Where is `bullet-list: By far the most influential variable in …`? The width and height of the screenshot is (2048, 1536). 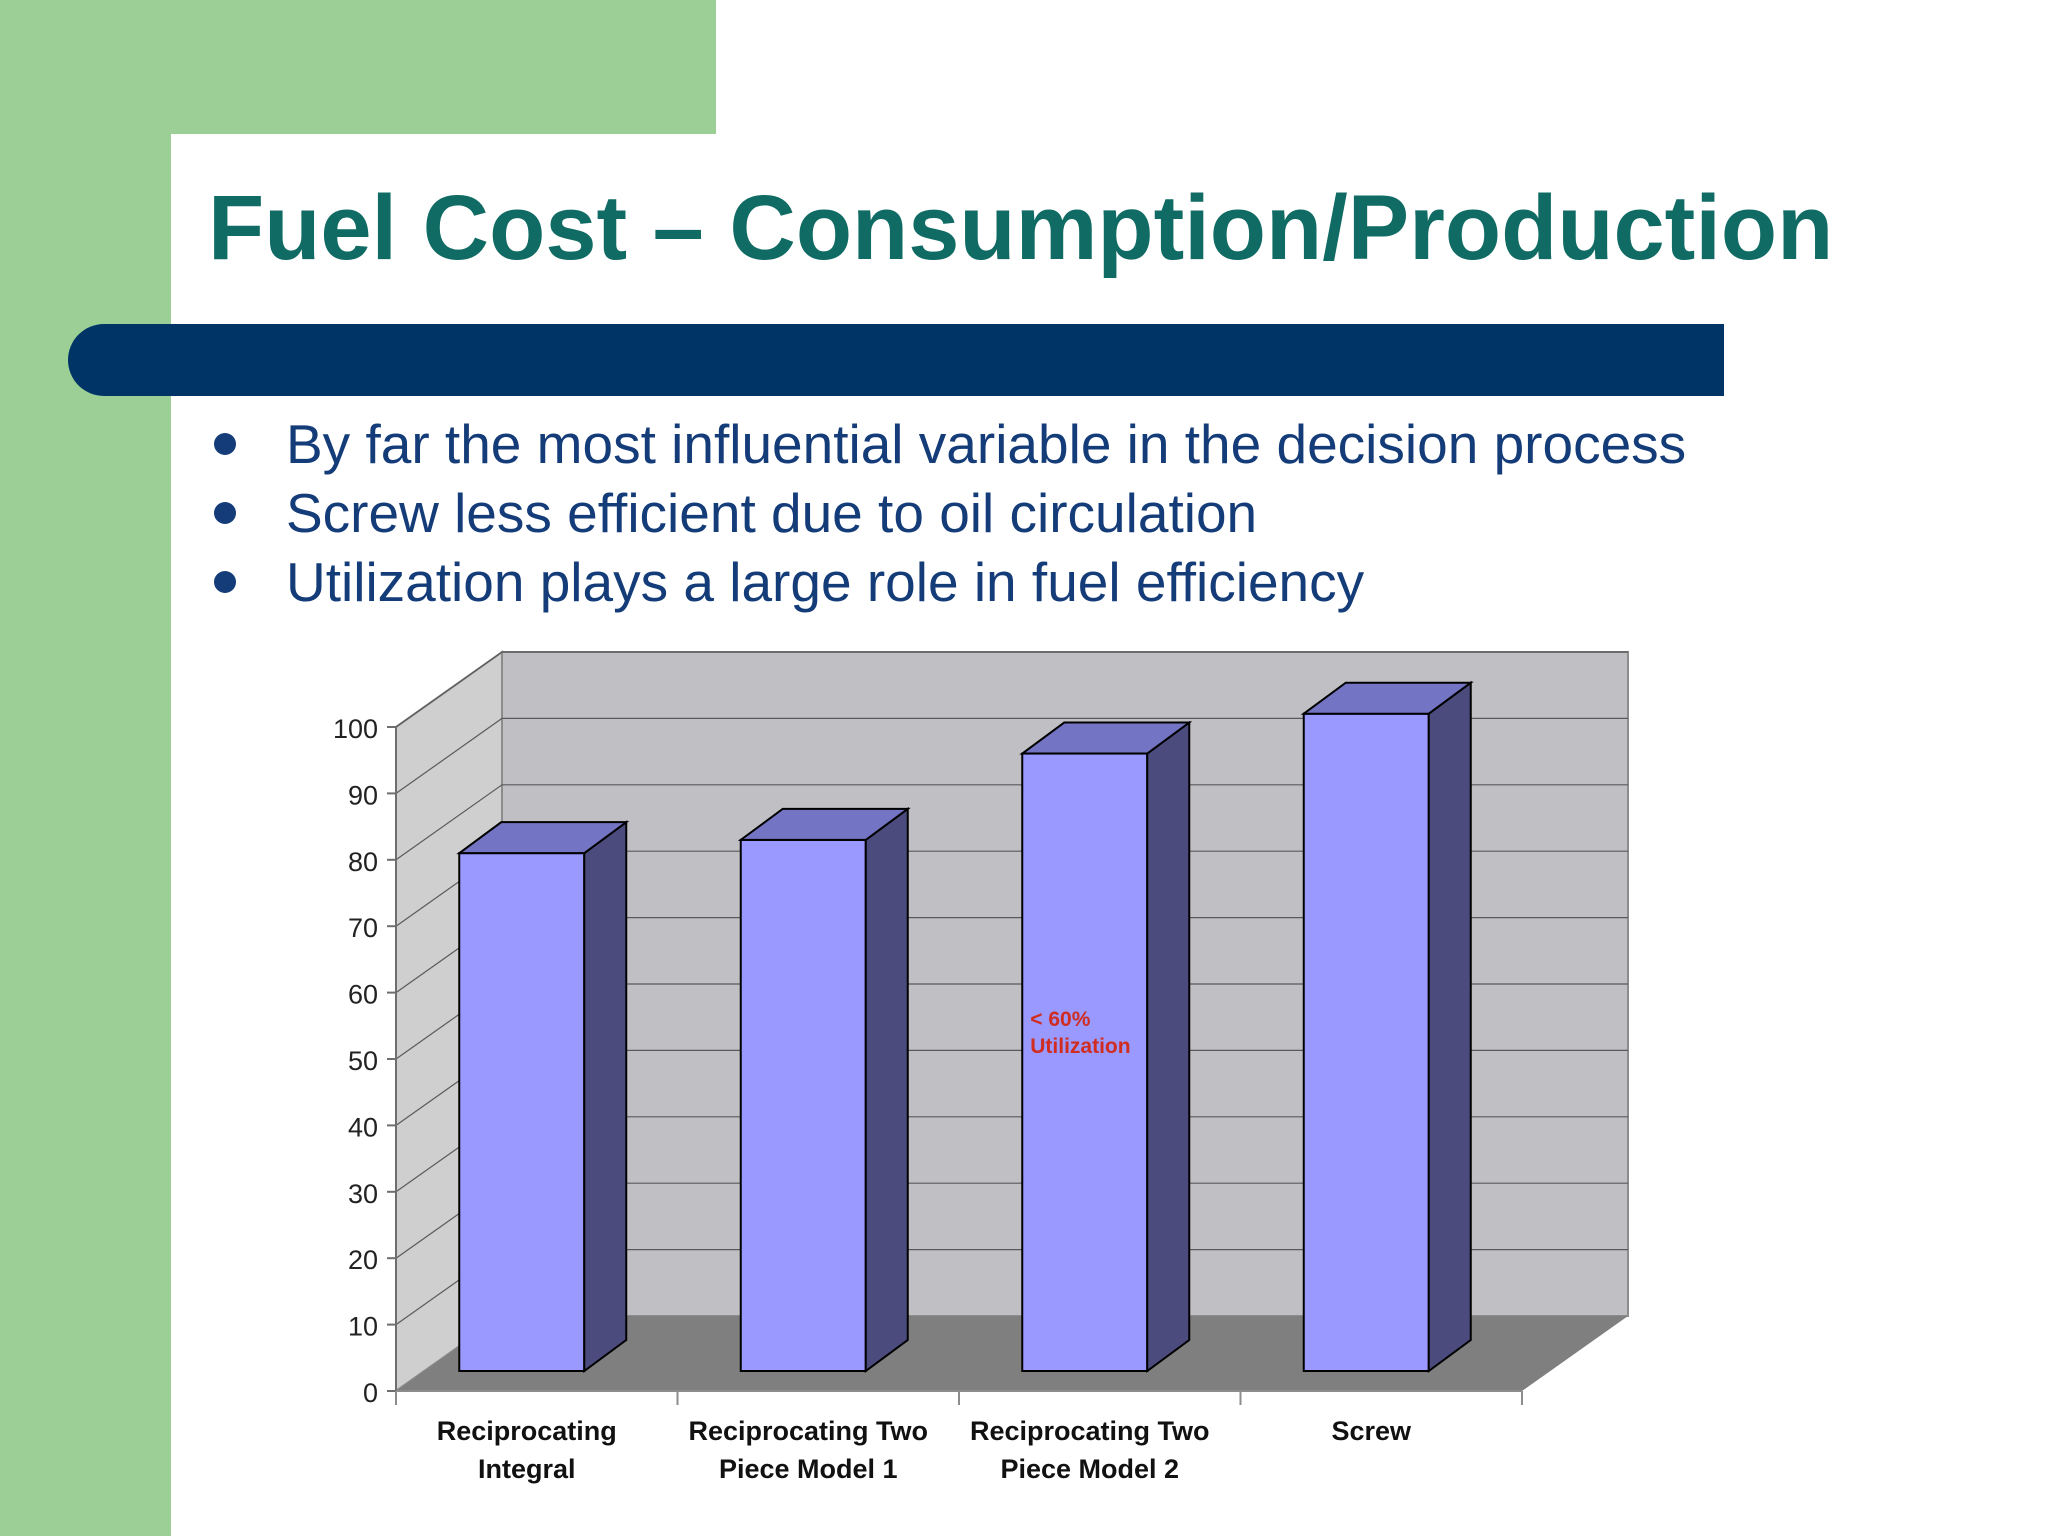 bullet-list: By far the most influential variable in … is located at coordinates (948, 513).